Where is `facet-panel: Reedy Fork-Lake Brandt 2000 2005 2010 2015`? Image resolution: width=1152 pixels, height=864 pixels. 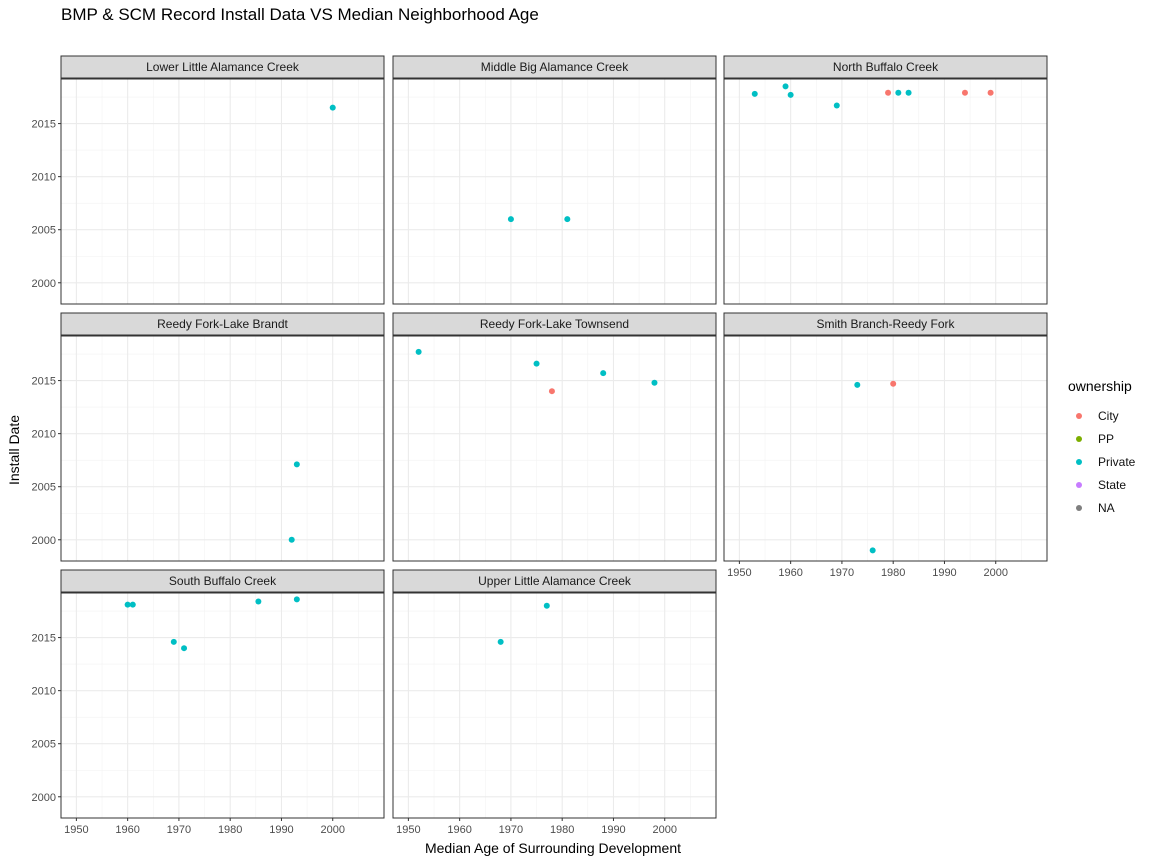 facet-panel: Reedy Fork-Lake Brandt 2000 2005 2010 2015 is located at coordinates (208, 437).